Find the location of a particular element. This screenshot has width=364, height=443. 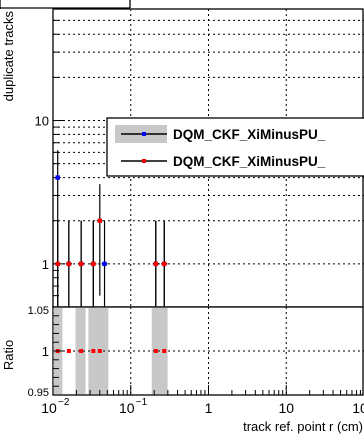

legend-label-1: DQM_CKF_XiMinusPU_ is located at coordinates (249, 161).